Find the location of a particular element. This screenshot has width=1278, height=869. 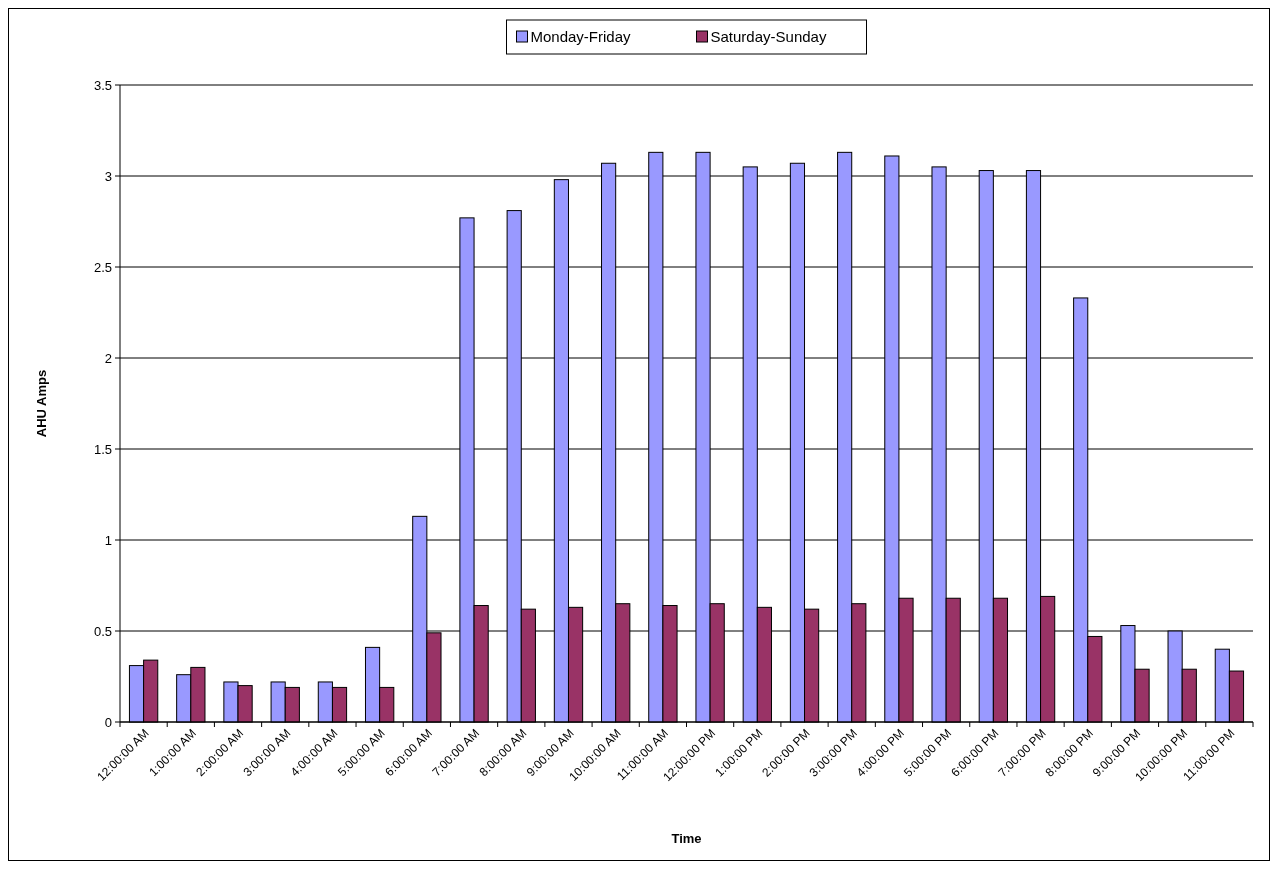

y-tick-label: 0.5 is located at coordinates (102, 631).